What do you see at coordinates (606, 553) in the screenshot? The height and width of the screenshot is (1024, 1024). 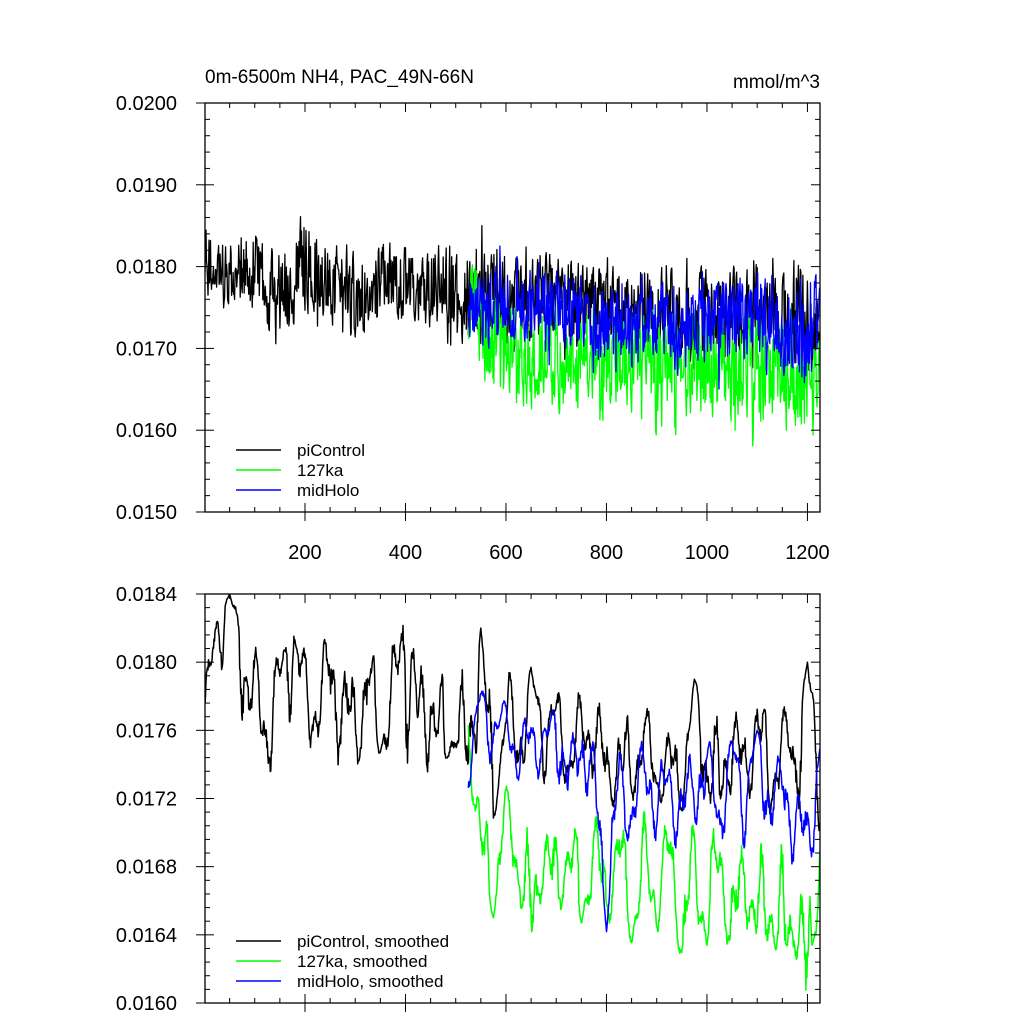 I see `x-tick-label: 800` at bounding box center [606, 553].